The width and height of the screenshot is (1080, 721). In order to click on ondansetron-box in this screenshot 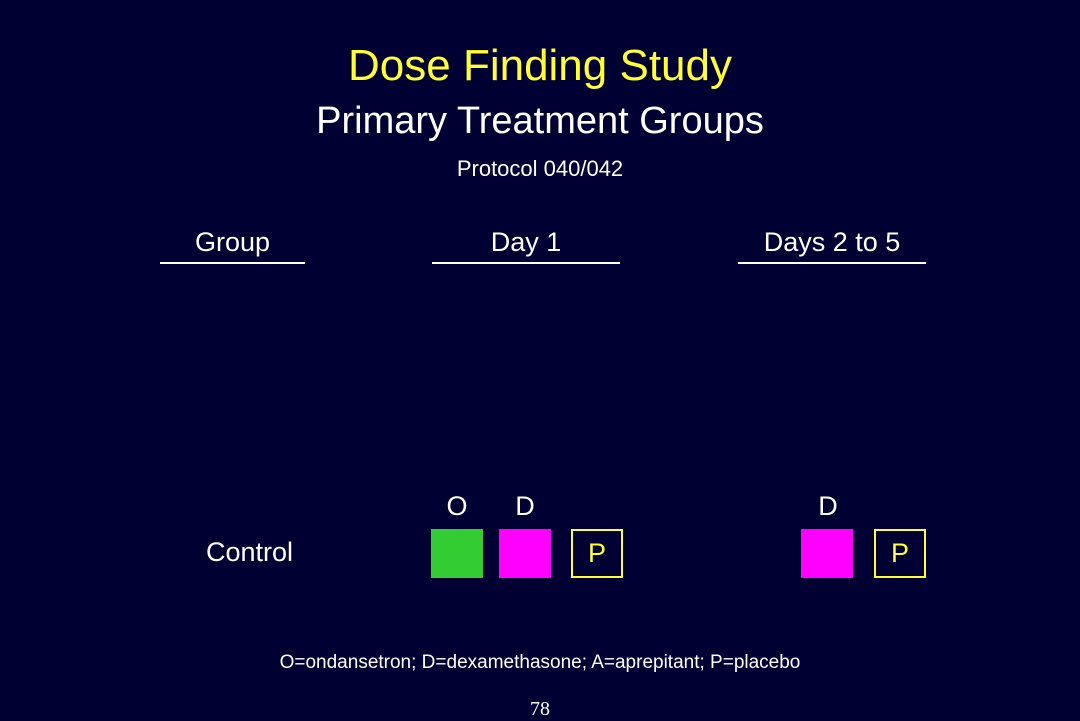, I will do `click(457, 553)`.